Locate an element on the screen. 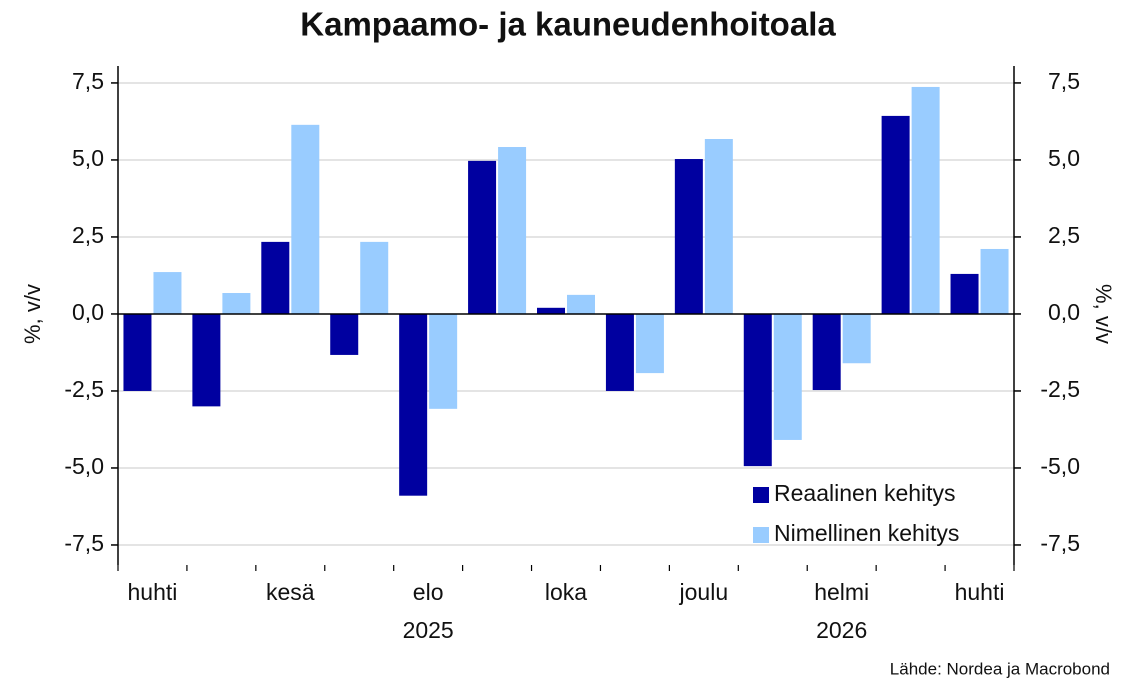  y2-axis-title: %, v/v is located at coordinates (1103, 314).